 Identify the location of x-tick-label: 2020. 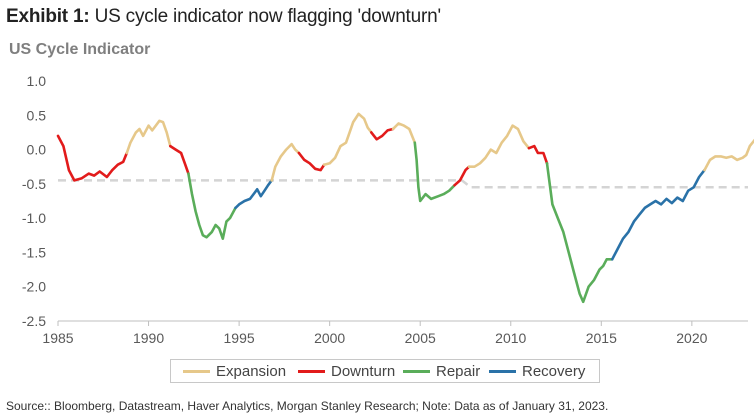
(691, 338).